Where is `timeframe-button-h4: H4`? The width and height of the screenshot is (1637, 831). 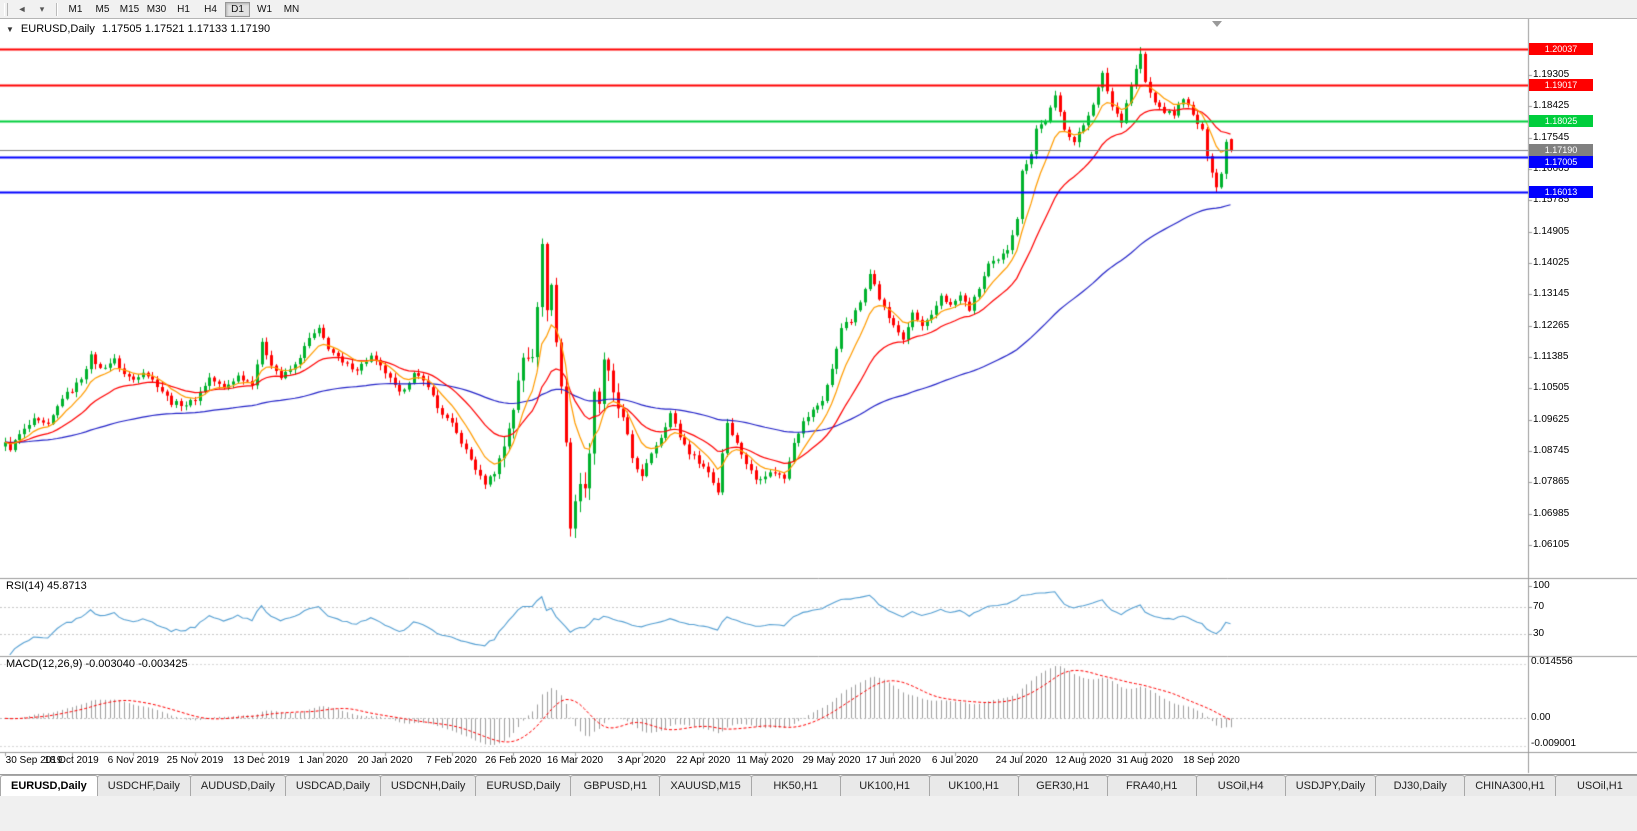
timeframe-button-h4: H4 is located at coordinates (210, 9).